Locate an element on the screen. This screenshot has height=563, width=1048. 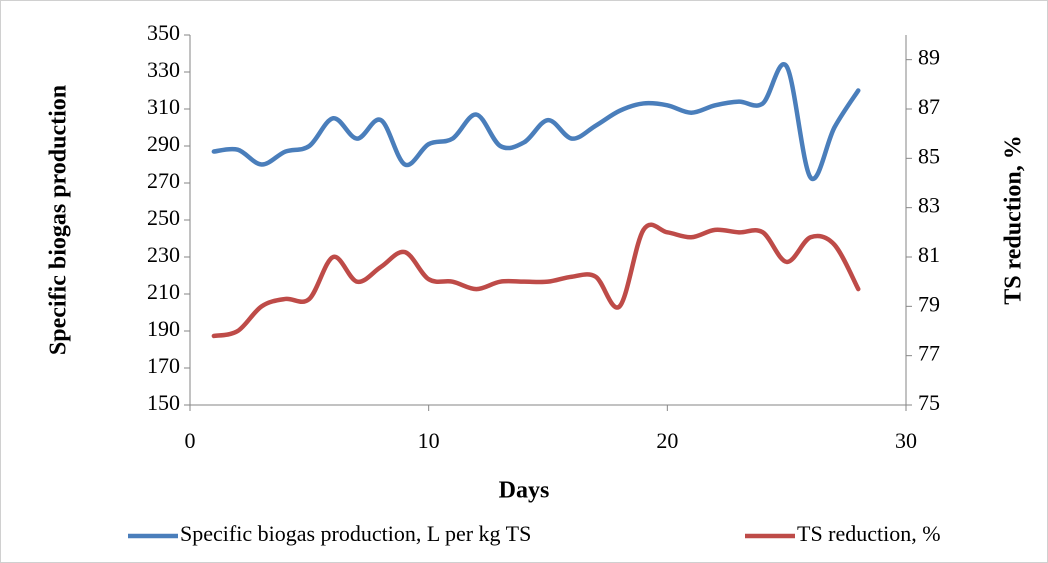
y-tick-label: 190 is located at coordinates (163, 328).